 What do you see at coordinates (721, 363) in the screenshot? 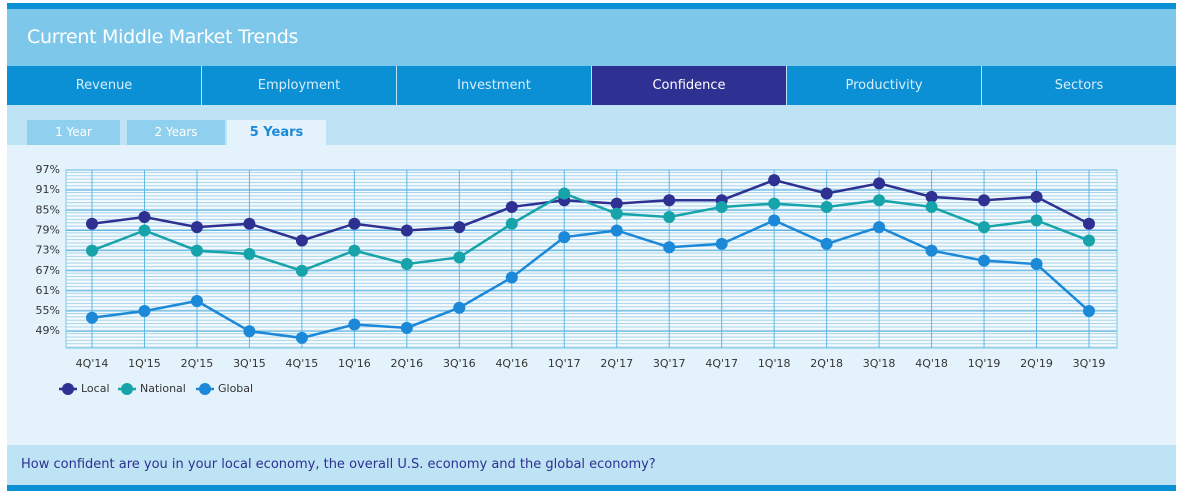
I see `x-tick-label: 4Q'17` at bounding box center [721, 363].